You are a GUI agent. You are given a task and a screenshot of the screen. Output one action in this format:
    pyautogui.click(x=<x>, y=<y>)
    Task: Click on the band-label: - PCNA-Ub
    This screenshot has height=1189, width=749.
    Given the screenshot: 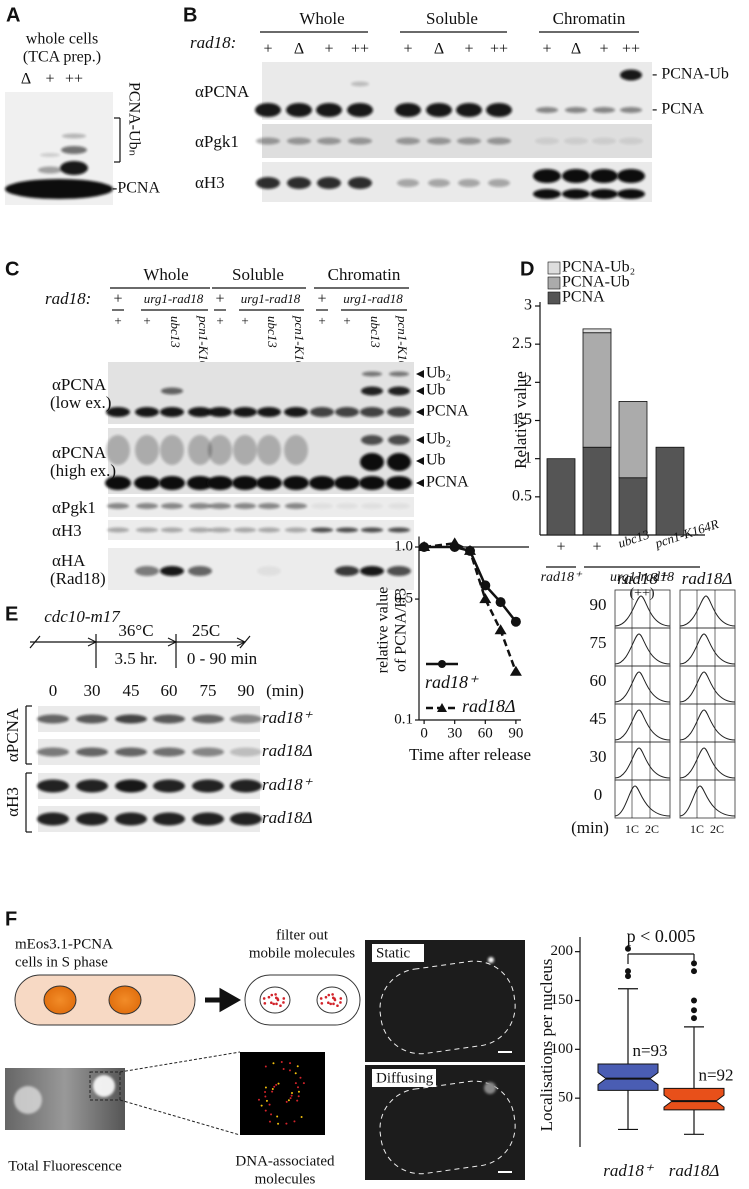 What is the action you would take?
    pyautogui.click(x=690, y=74)
    